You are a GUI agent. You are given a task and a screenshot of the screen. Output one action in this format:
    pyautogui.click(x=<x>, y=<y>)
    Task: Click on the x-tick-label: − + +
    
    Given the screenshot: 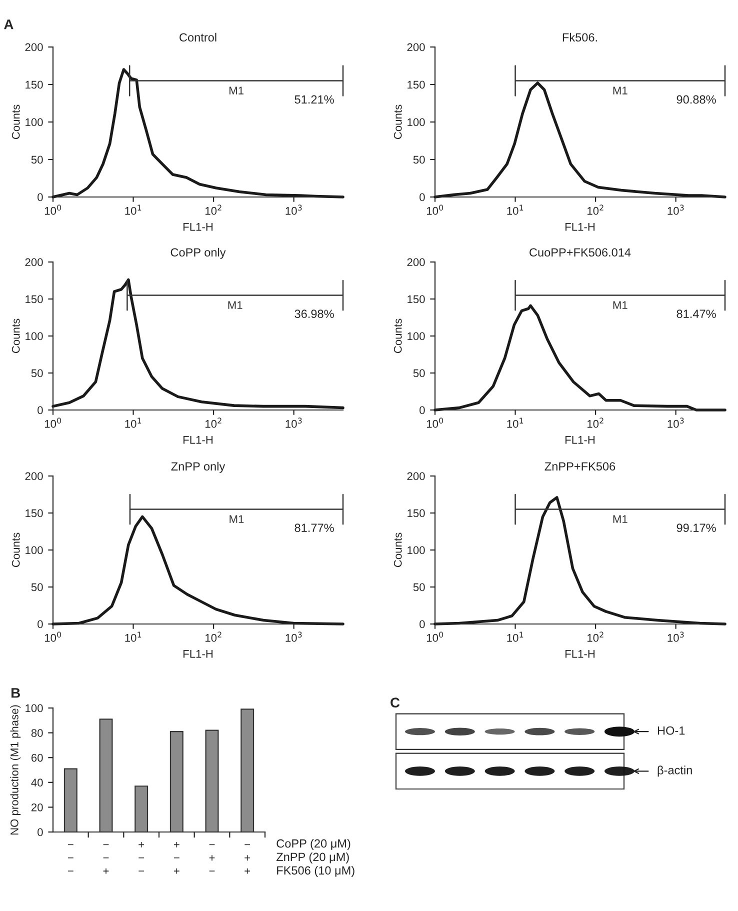 What is the action you would take?
    pyautogui.click(x=247, y=859)
    